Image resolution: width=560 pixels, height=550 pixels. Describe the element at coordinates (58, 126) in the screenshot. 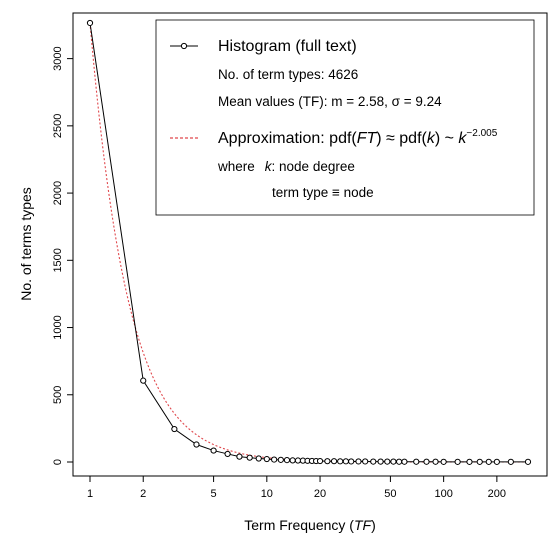

I see `y-tick-label: 2500` at that location.